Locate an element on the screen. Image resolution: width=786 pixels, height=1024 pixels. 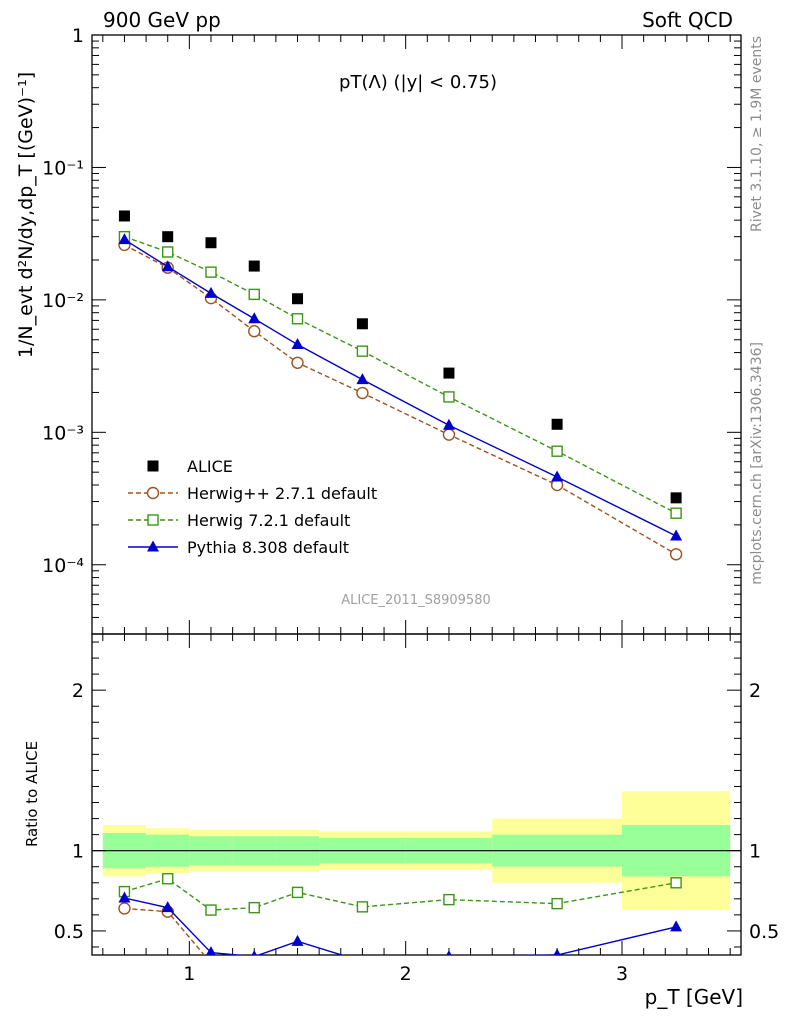
legend-label: Herwig++ 2.7.1 default is located at coordinates (282, 493).